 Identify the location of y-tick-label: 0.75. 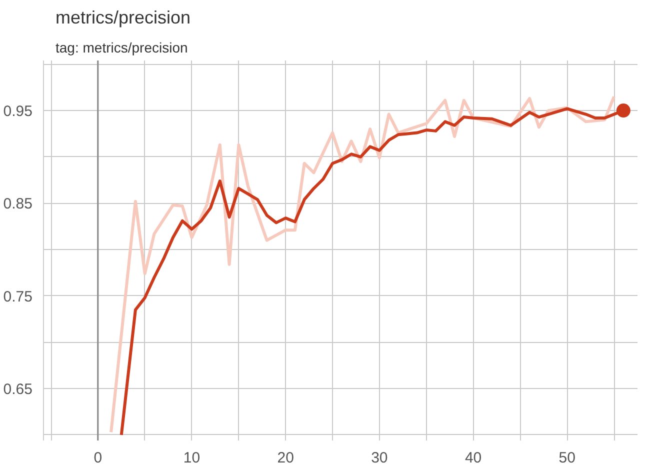
(18, 297).